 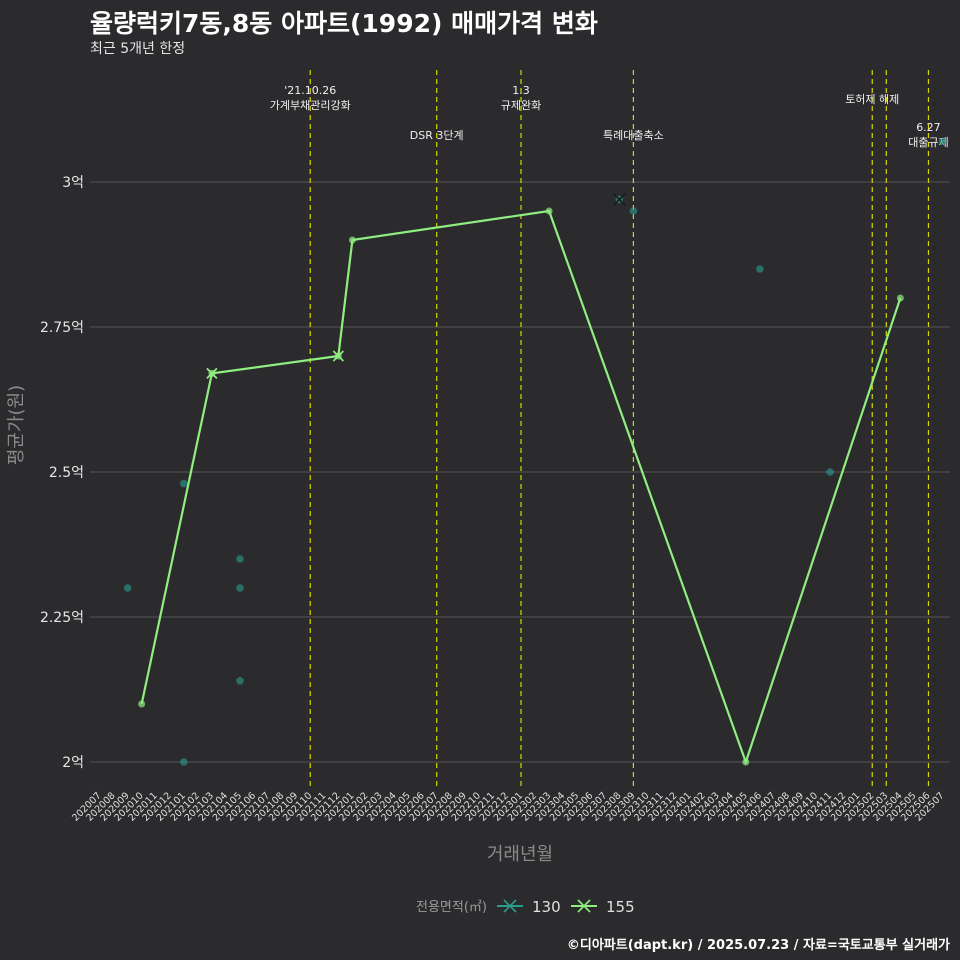 I want to click on event-label: 특례대출축소, so click(x=633, y=135).